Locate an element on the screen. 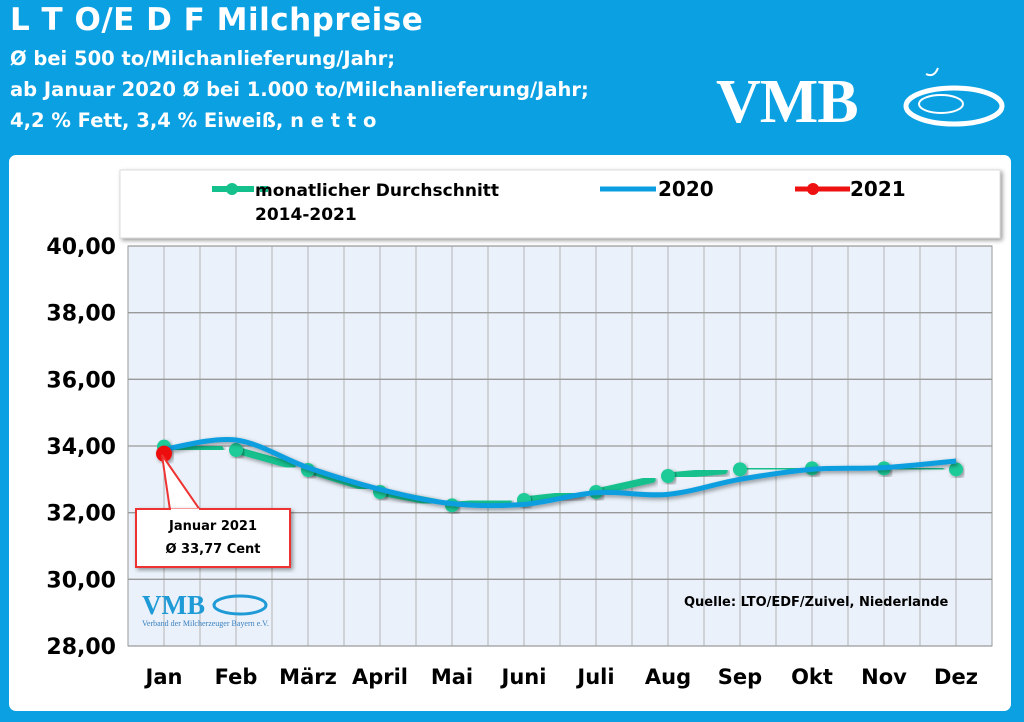  x-tick-label: April is located at coordinates (380, 677).